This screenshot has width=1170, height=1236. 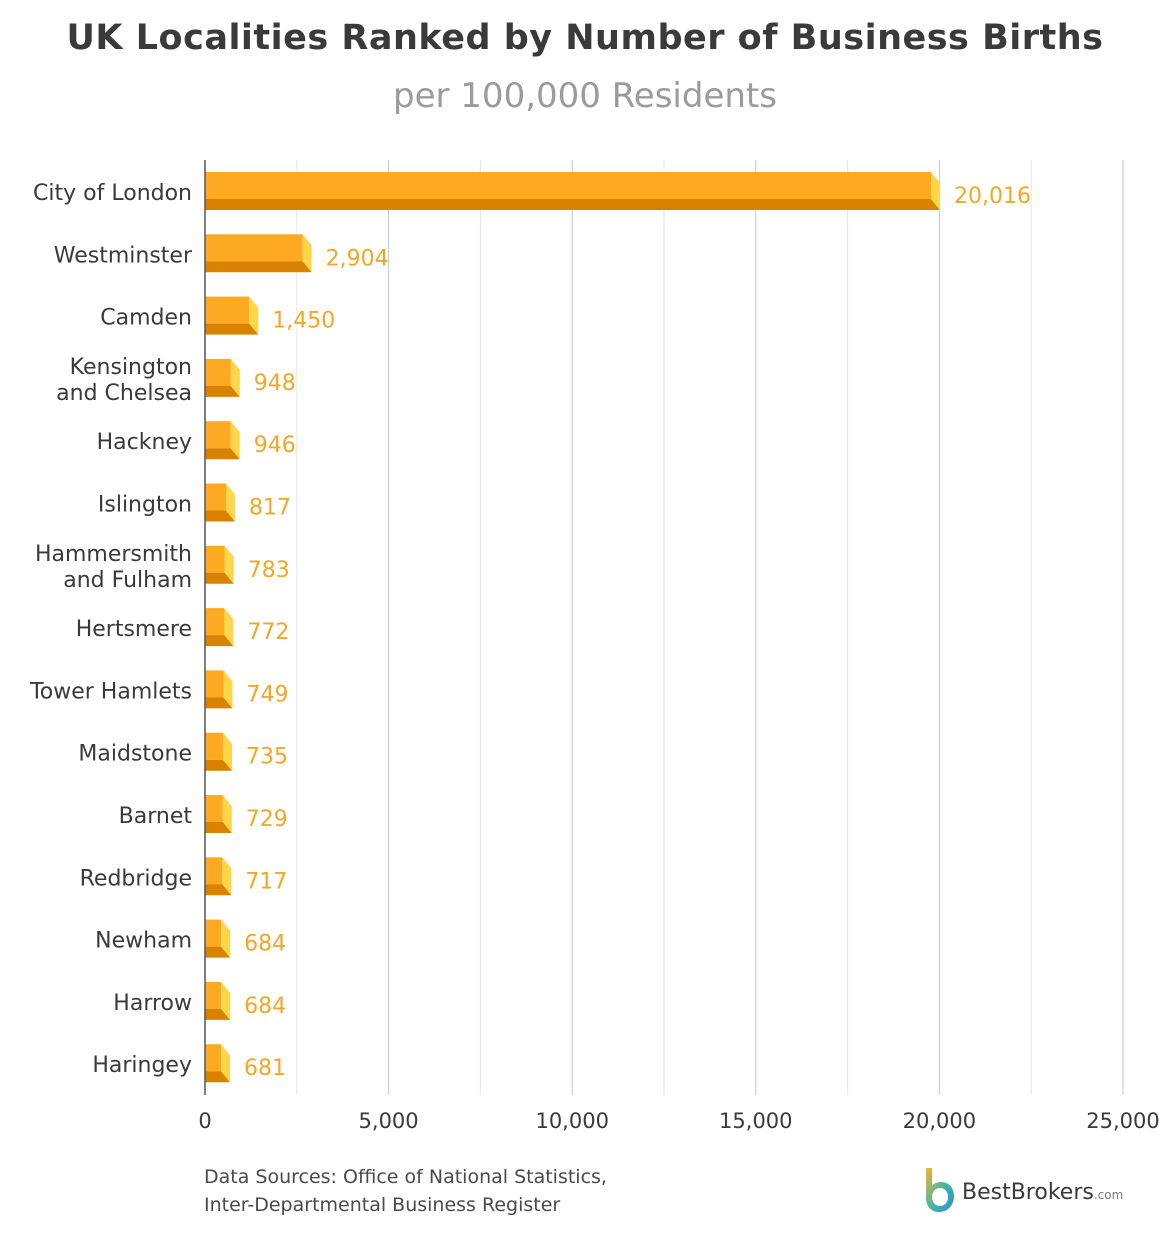 What do you see at coordinates (275, 445) in the screenshot?
I see `value-label: 946` at bounding box center [275, 445].